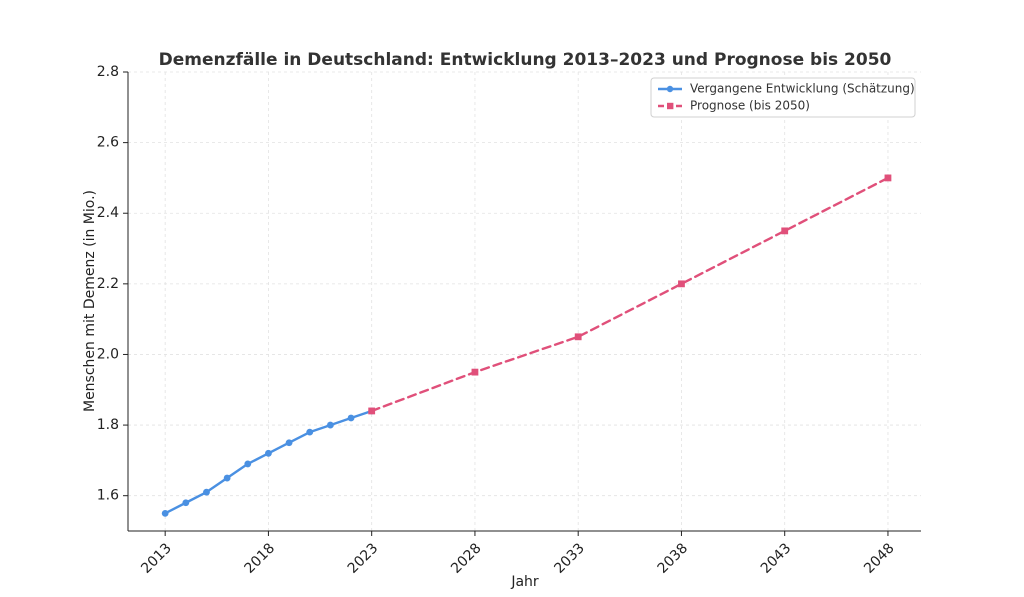 The width and height of the screenshot is (1024, 597). I want to click on x-tick-label: 2033, so click(569, 558).